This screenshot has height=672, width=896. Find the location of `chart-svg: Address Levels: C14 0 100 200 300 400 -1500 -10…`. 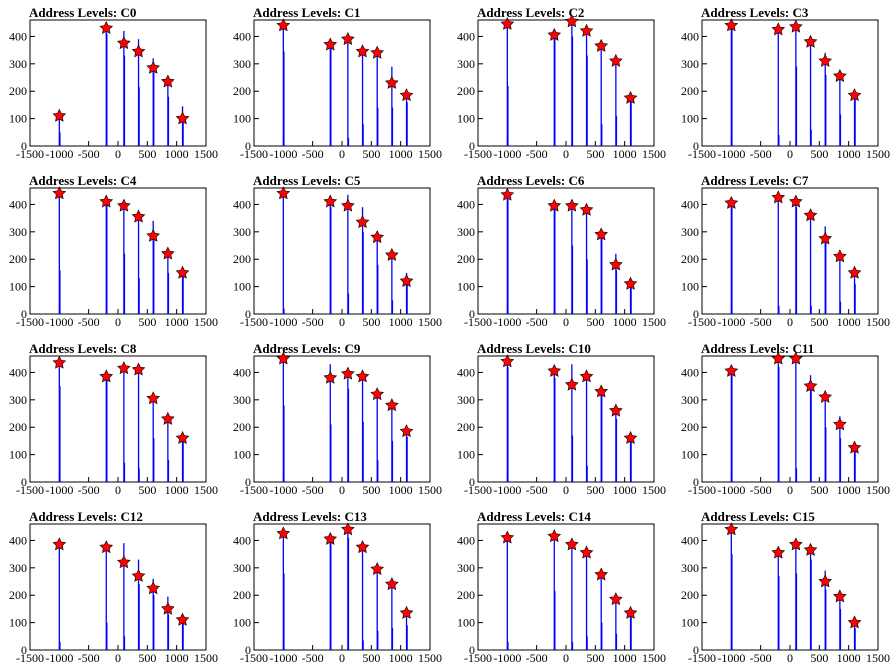

chart-svg: Address Levels: C14 0 100 200 300 400 -1500 -10… is located at coordinates (561, 587).